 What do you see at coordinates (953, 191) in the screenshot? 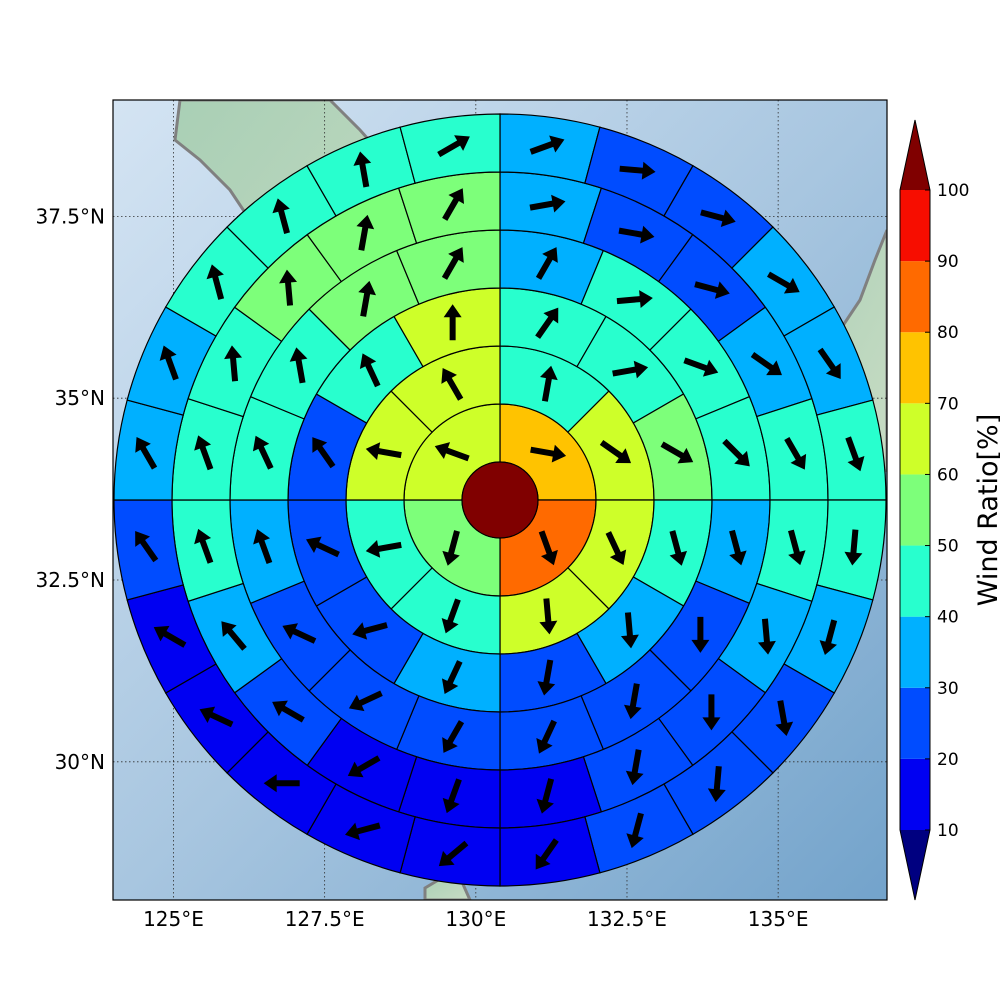
I see `colorbar-tick-label: 100` at bounding box center [953, 191].